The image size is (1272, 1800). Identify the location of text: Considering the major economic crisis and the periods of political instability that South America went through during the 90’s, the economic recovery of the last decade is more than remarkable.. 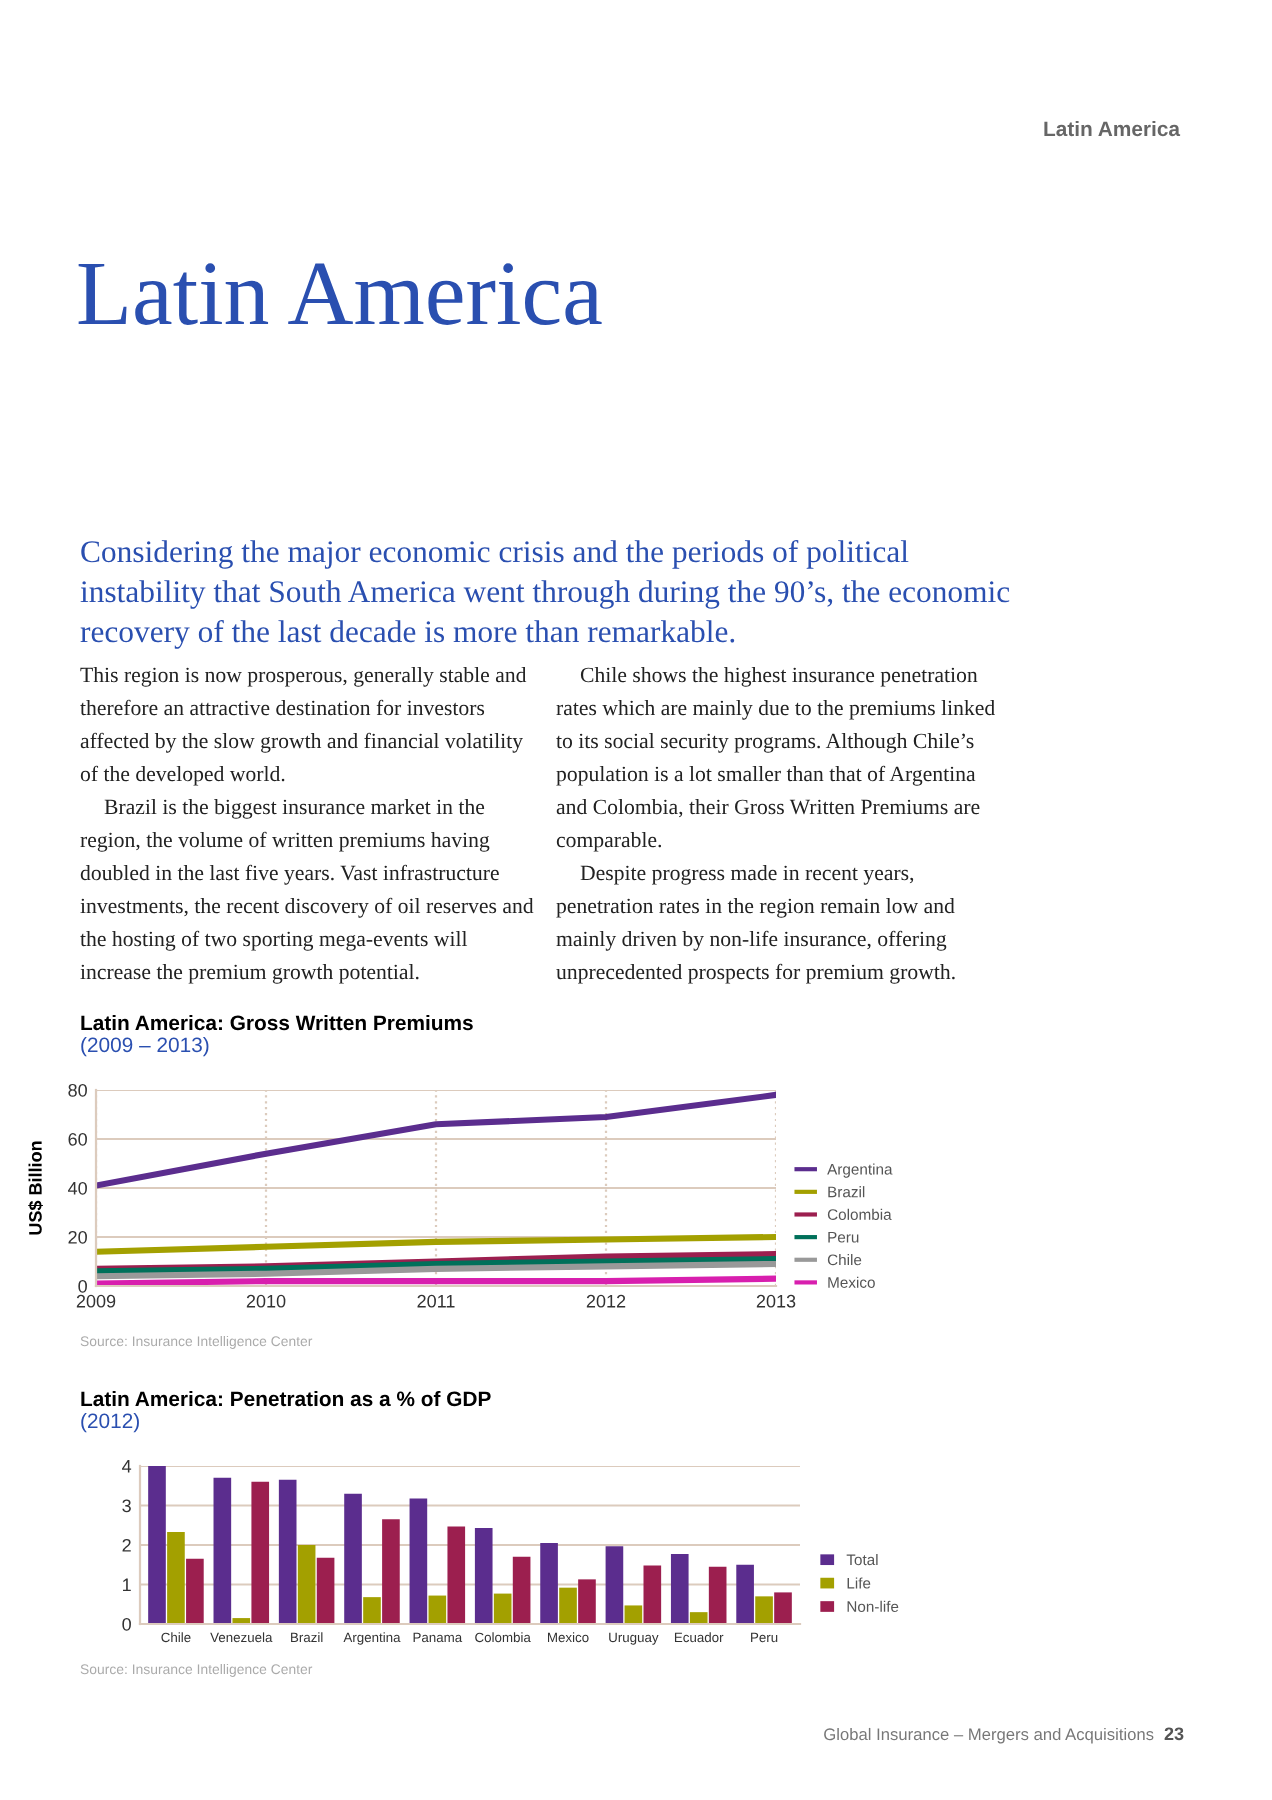
(545, 594).